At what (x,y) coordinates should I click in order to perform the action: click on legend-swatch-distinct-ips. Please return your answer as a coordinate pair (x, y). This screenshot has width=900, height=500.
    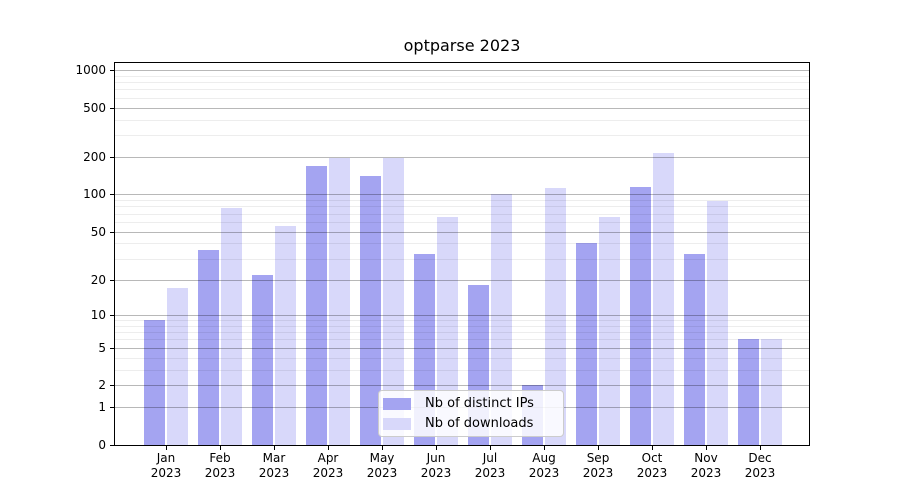
    Looking at the image, I should click on (397, 403).